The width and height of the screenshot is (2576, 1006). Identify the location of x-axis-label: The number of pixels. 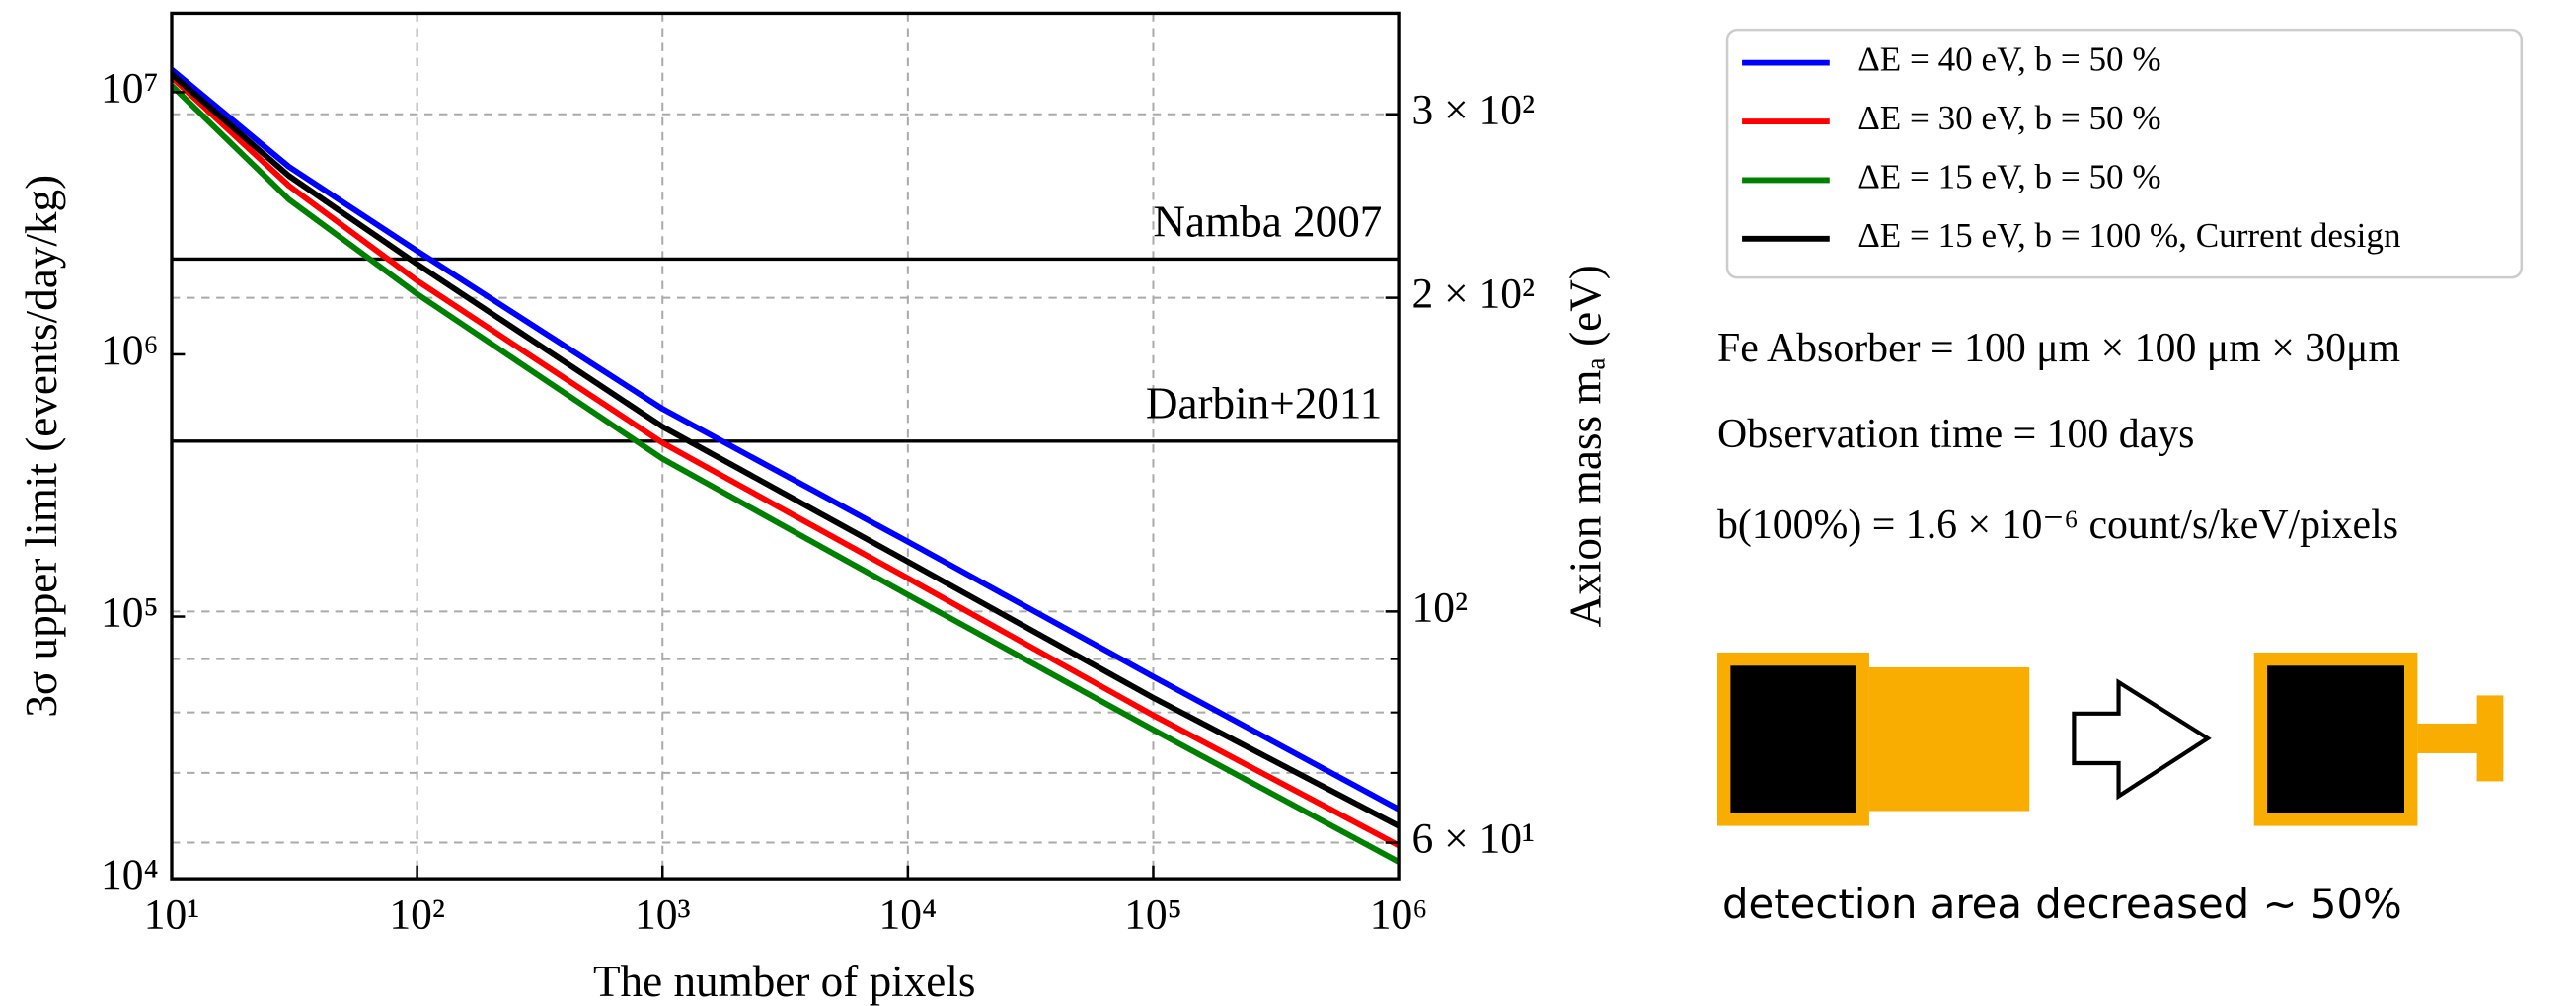
(784, 981).